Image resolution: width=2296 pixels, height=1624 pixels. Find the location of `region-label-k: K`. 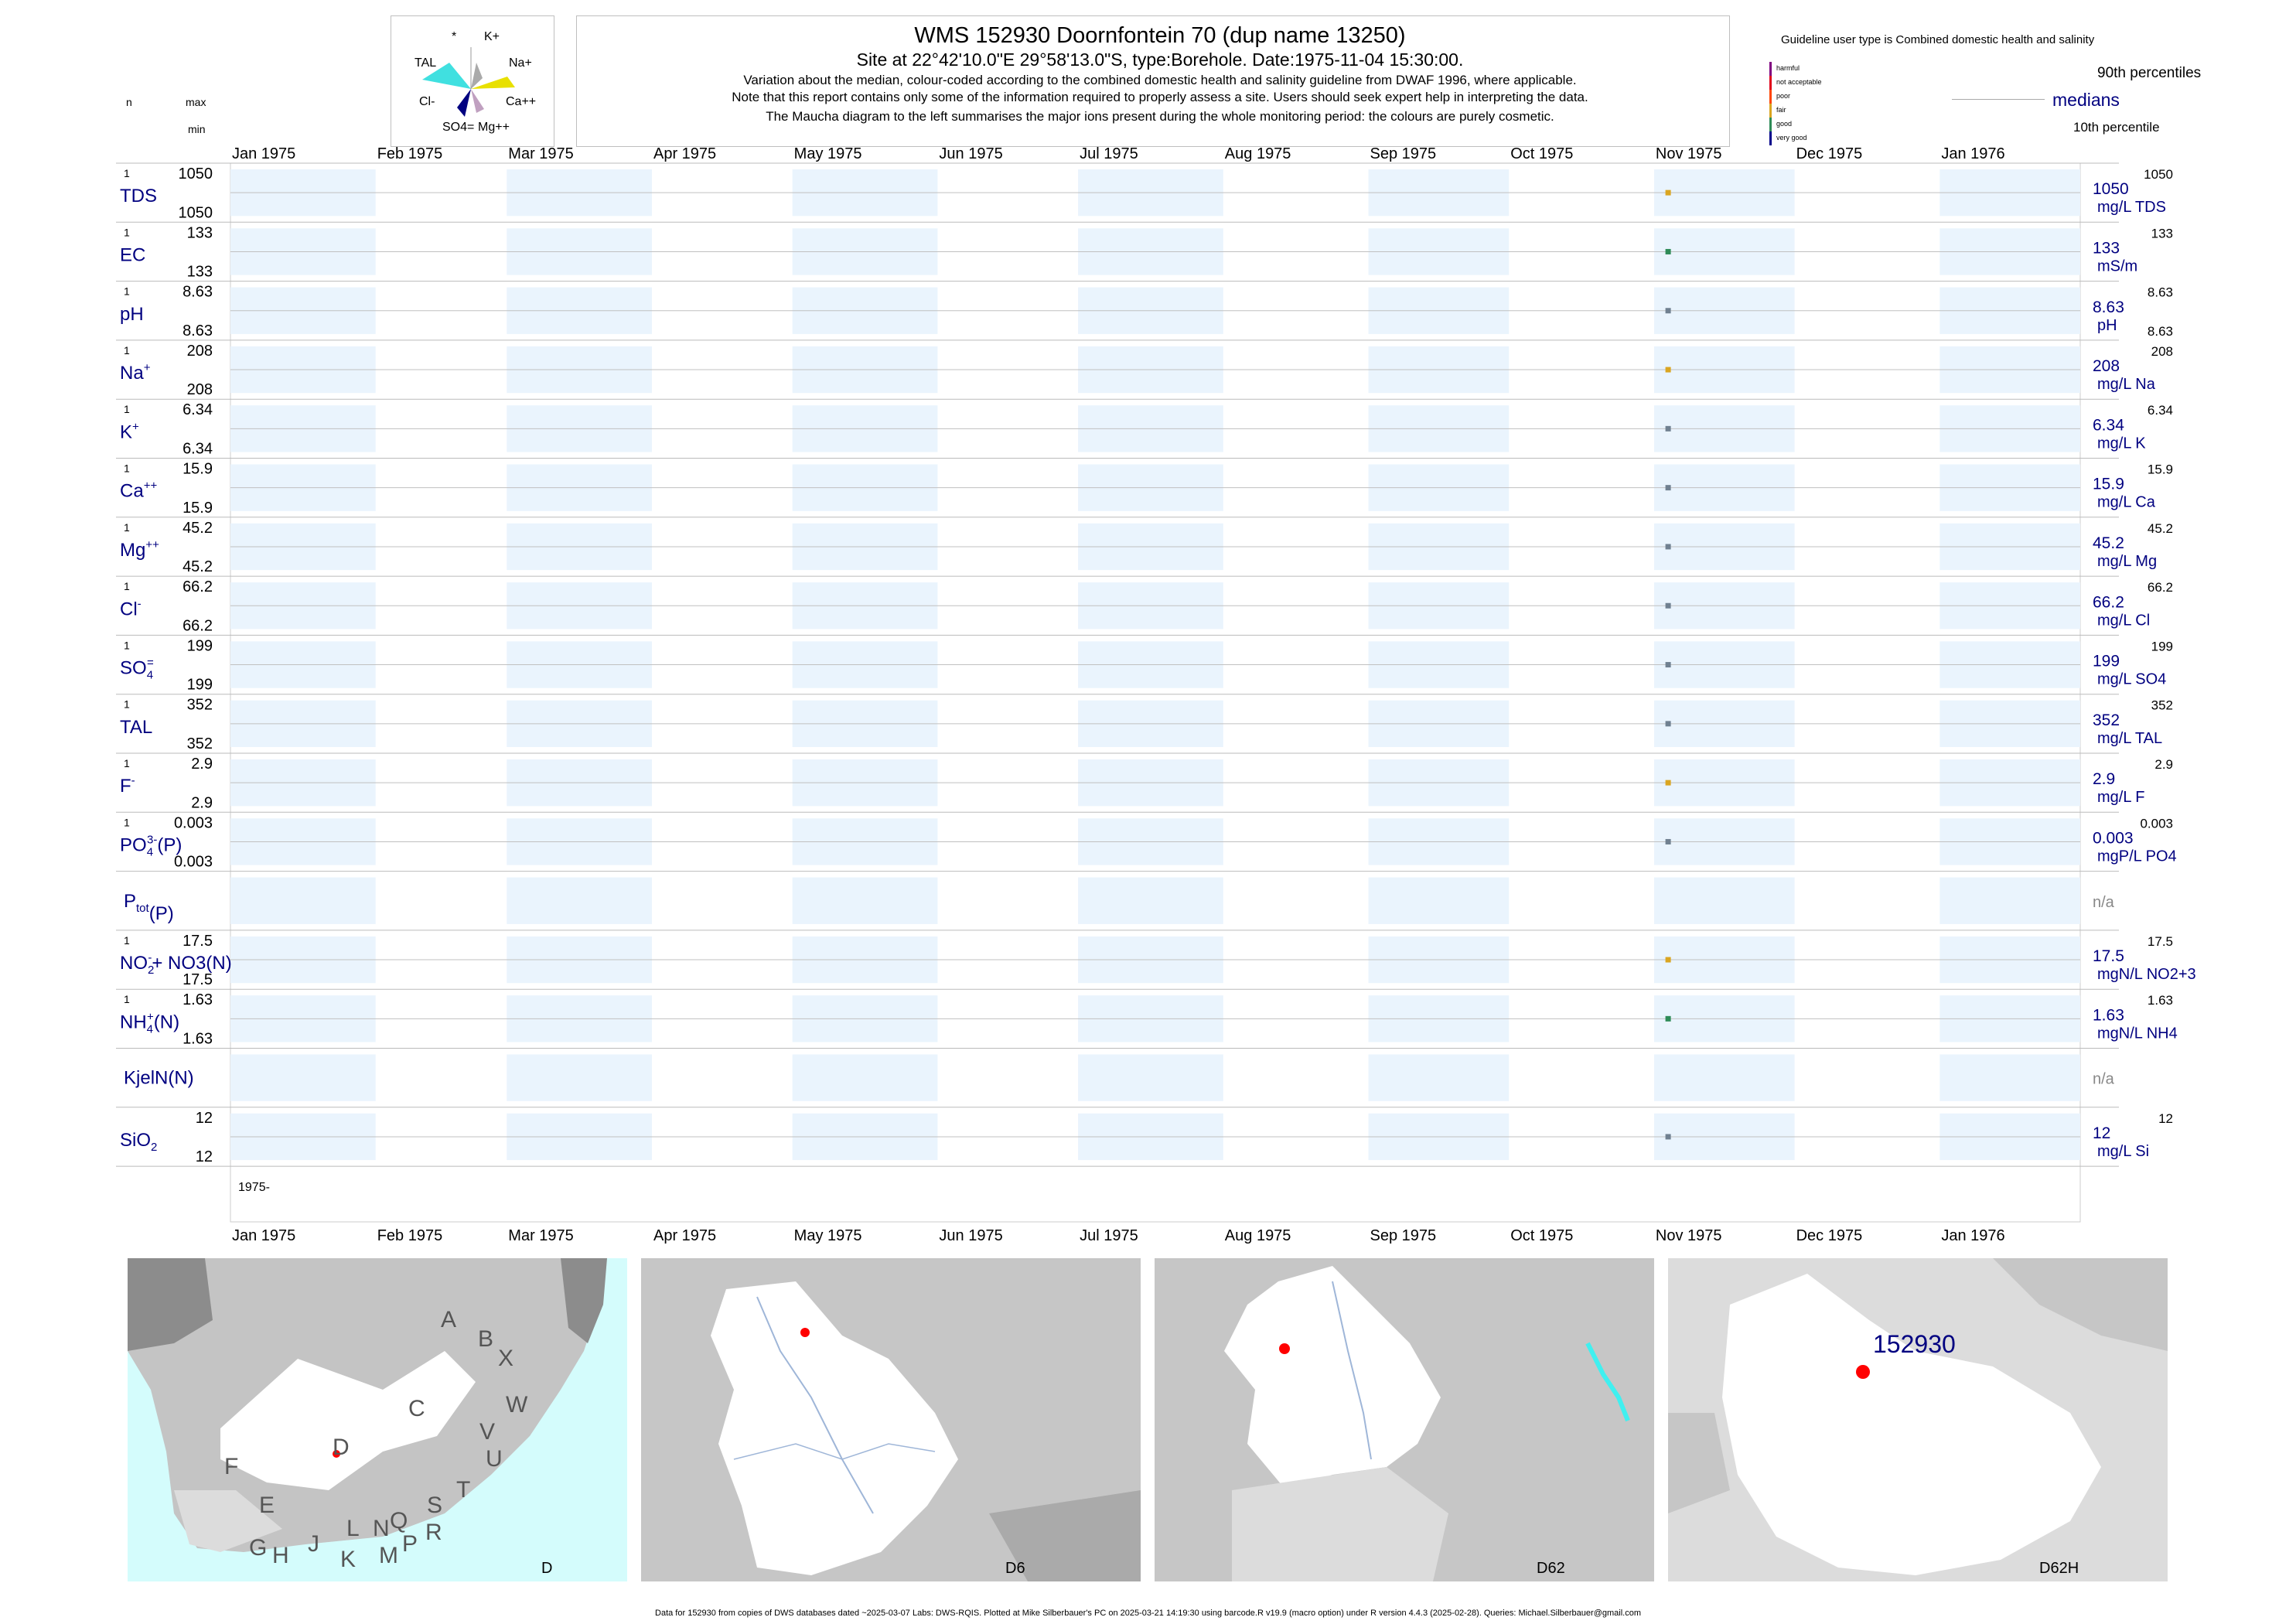

region-label-k: K is located at coordinates (348, 1559).